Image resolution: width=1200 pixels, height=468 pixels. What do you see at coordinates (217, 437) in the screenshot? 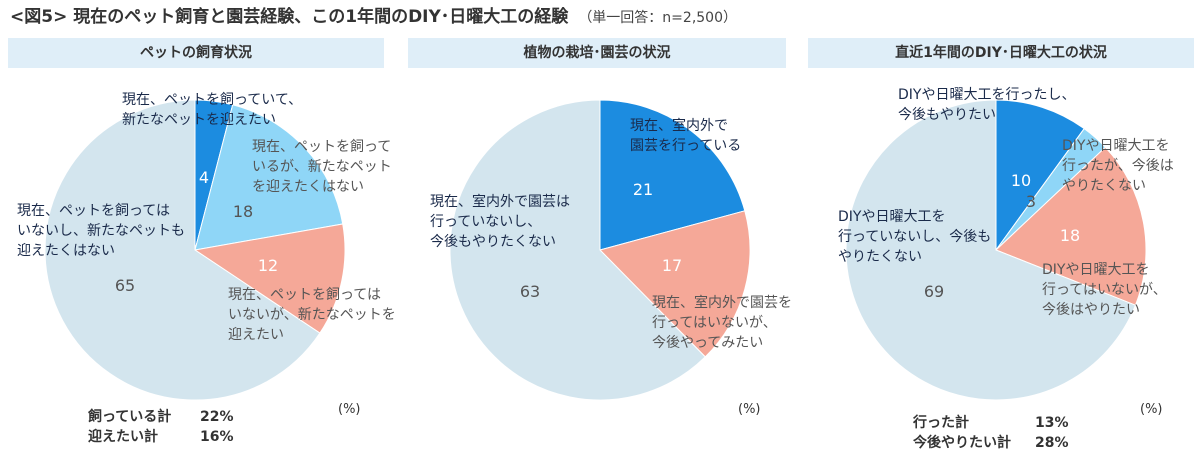
I see `summary-value: 16%` at bounding box center [217, 437].